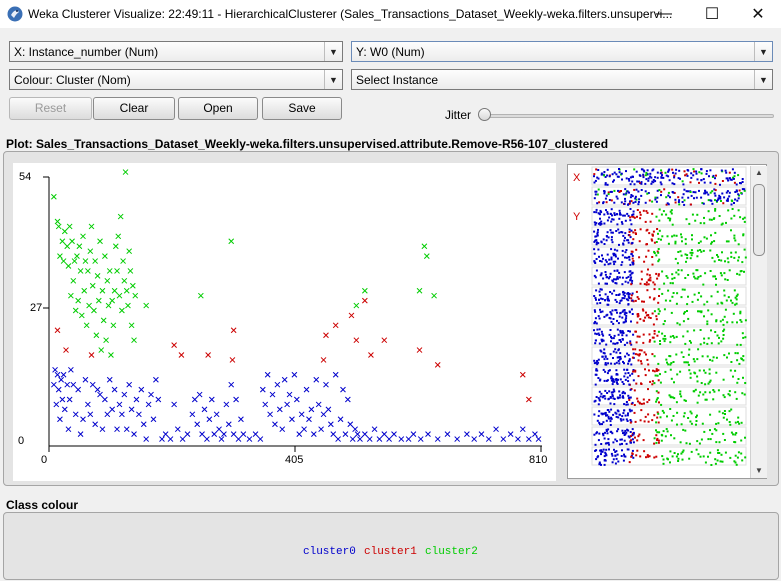 This screenshot has width=781, height=581. I want to click on attribute-thumbnail, so click(669, 416).